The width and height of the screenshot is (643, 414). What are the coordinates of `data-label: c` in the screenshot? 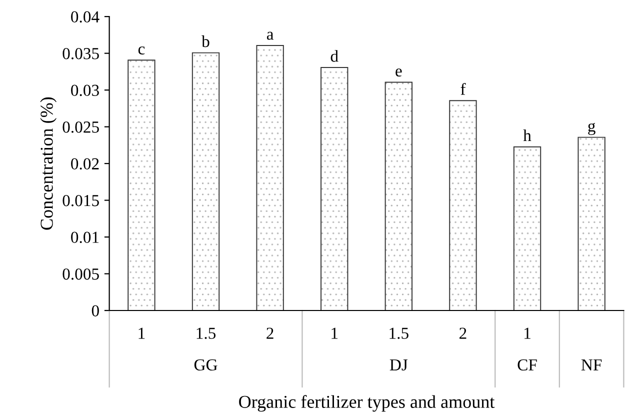 It's located at (141, 50).